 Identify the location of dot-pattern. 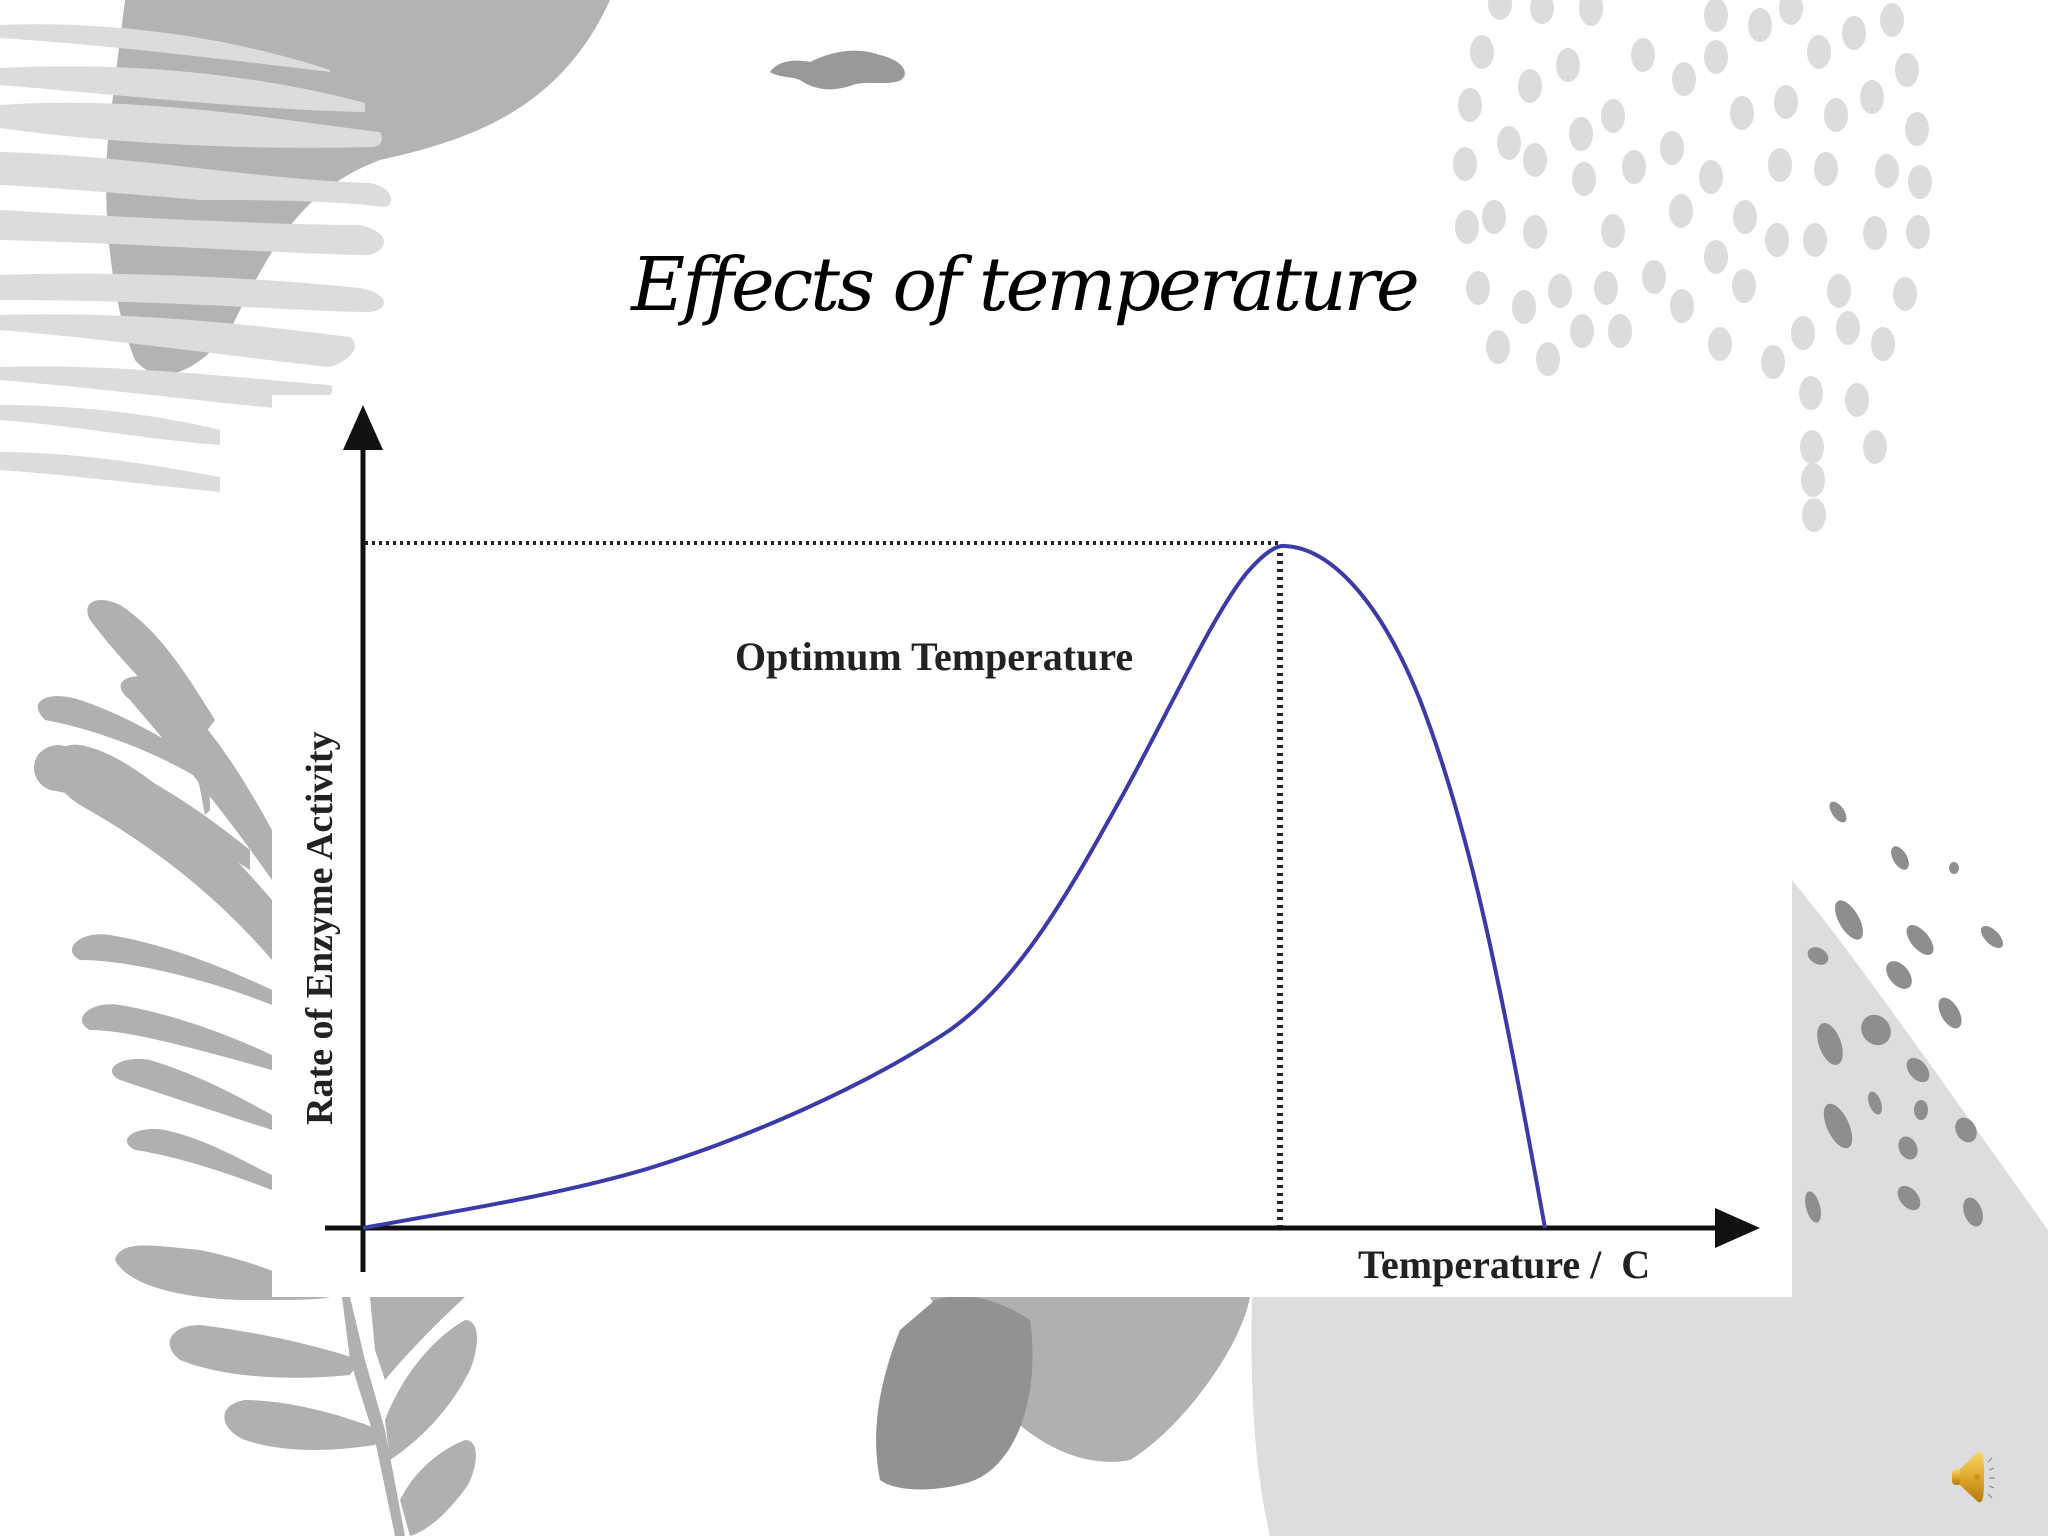
(1692, 266).